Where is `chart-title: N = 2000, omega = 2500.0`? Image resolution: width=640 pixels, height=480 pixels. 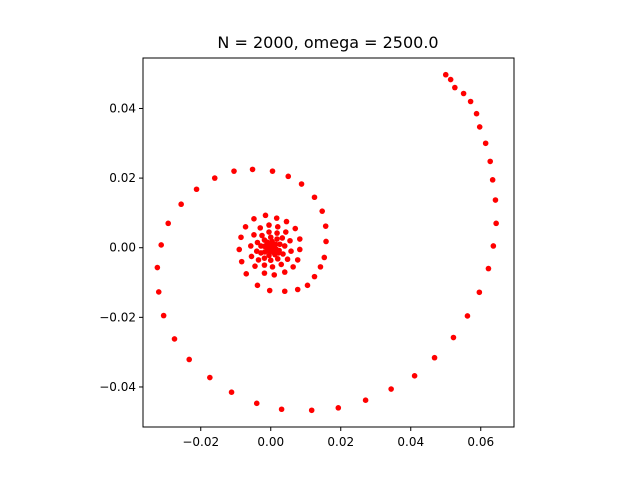
chart-title: N = 2000, omega = 2500.0 is located at coordinates (327, 42).